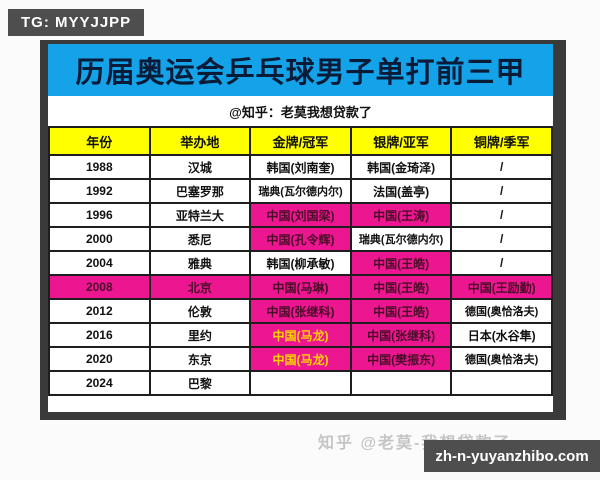 Image resolution: width=600 pixels, height=480 pixels. Describe the element at coordinates (501, 383) in the screenshot. I see `bronze-cell` at that location.